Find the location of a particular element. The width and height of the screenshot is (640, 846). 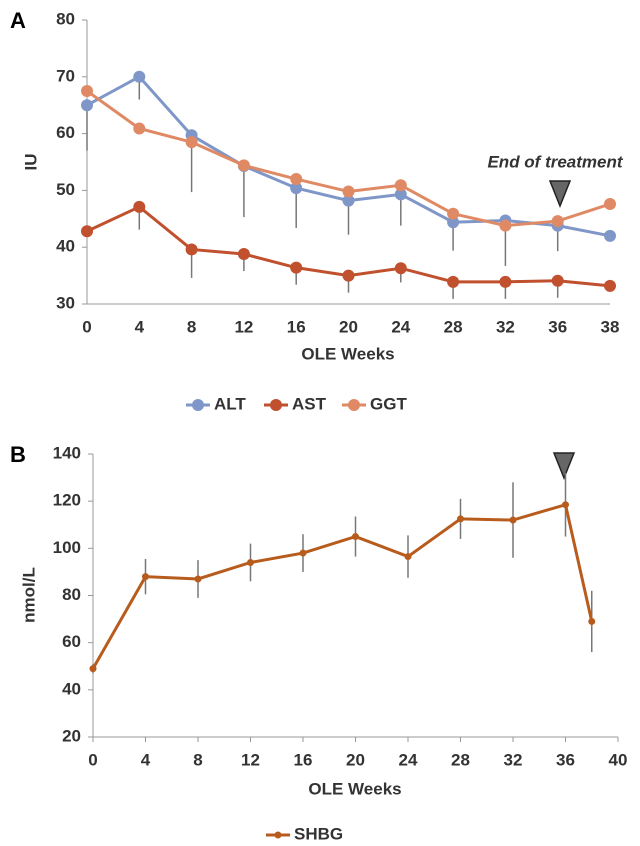

y-tick-label: 20 is located at coordinates (71, 735).